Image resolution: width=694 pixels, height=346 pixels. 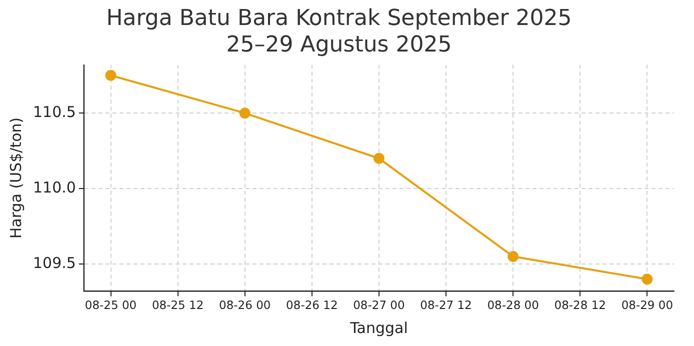 What do you see at coordinates (580, 305) in the screenshot?
I see `x-tick-label: 08-28 12` at bounding box center [580, 305].